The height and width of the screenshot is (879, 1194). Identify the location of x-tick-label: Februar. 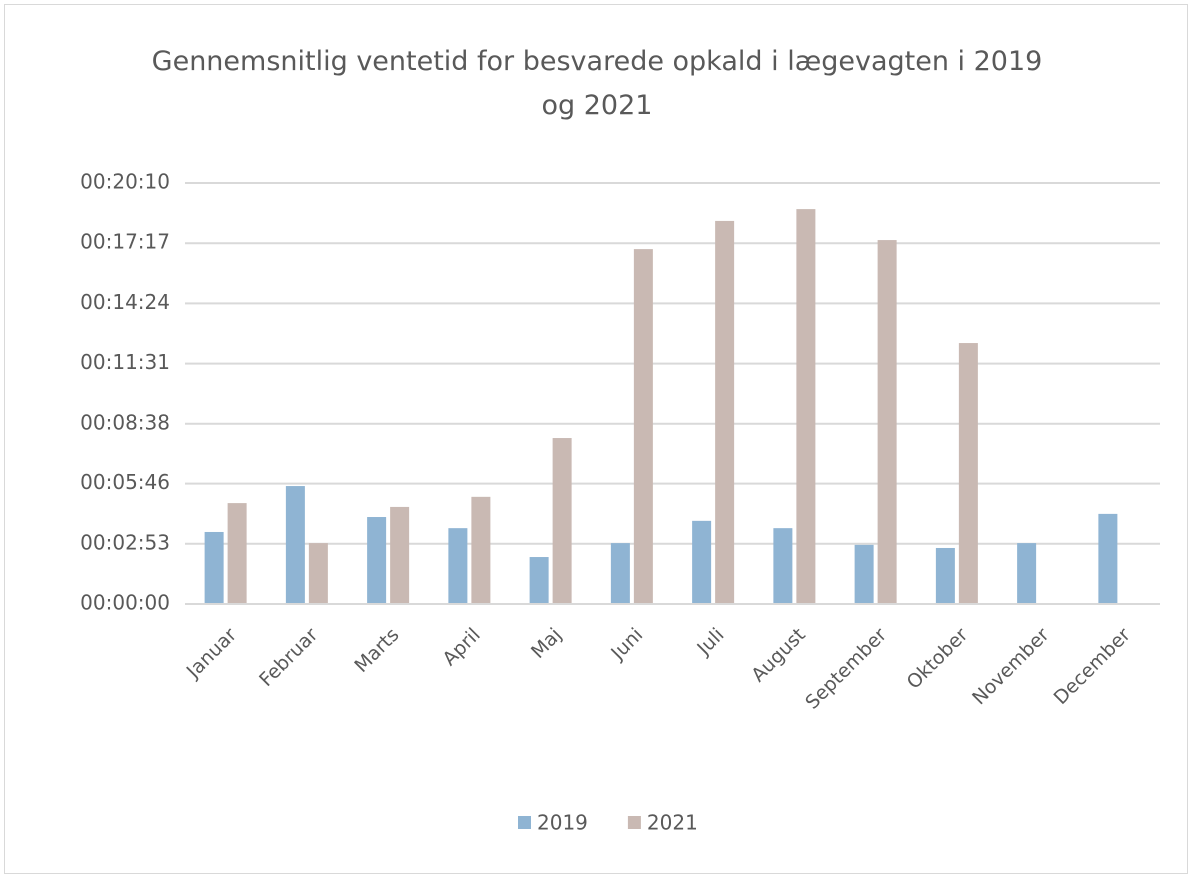
(288, 657).